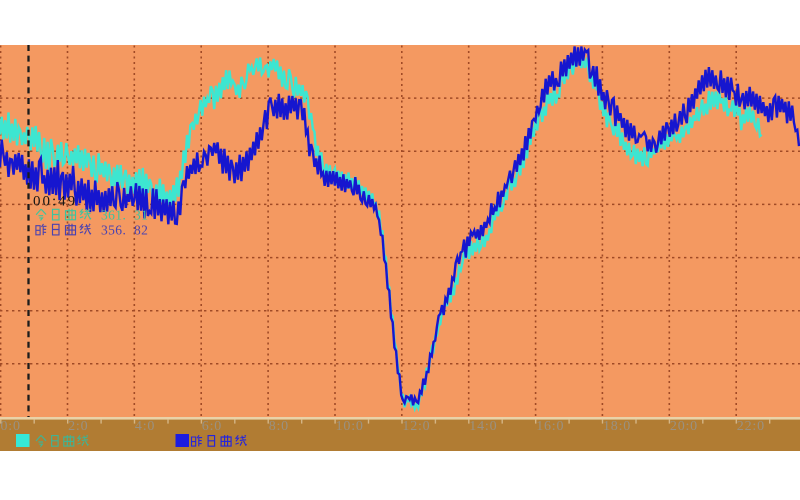 This screenshot has height=500, width=800. I want to click on svg-text: 20:0, so click(684, 426).